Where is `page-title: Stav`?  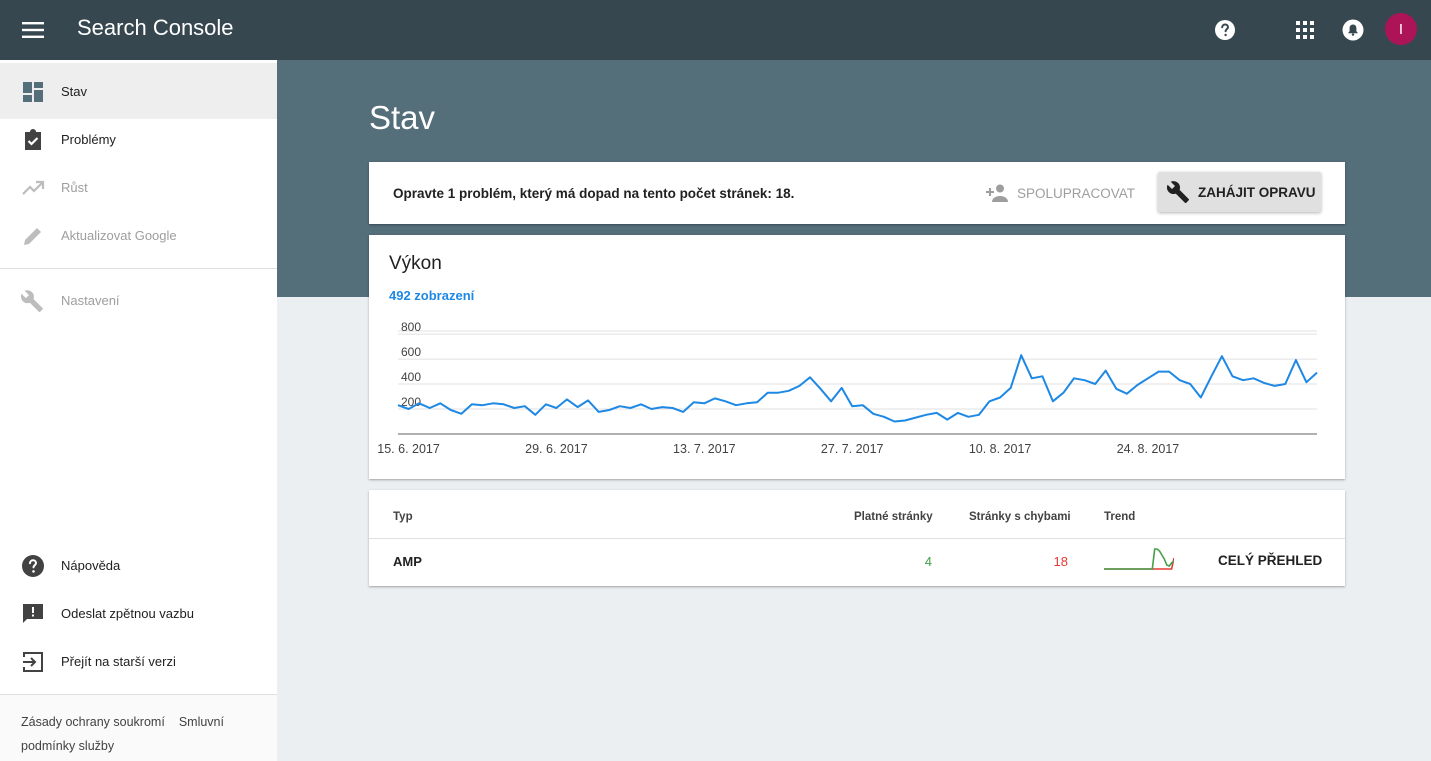 page-title: Stav is located at coordinates (402, 117).